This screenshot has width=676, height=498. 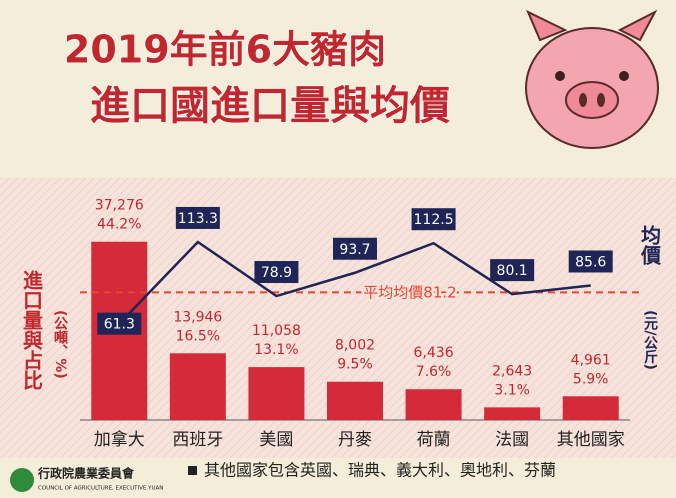 What do you see at coordinates (650, 245) in the screenshot?
I see `y2-axis-label: 均價` at bounding box center [650, 245].